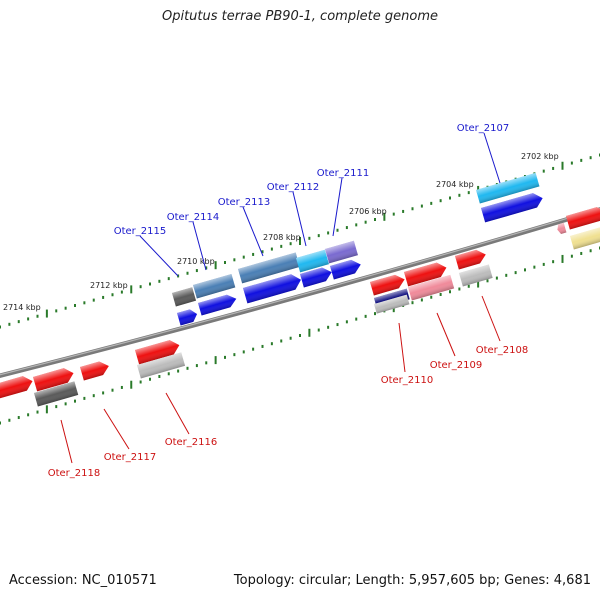 The image size is (600, 600). What do you see at coordinates (540, 156) in the screenshot?
I see `scale-label-2702: 2702 kbp` at bounding box center [540, 156].